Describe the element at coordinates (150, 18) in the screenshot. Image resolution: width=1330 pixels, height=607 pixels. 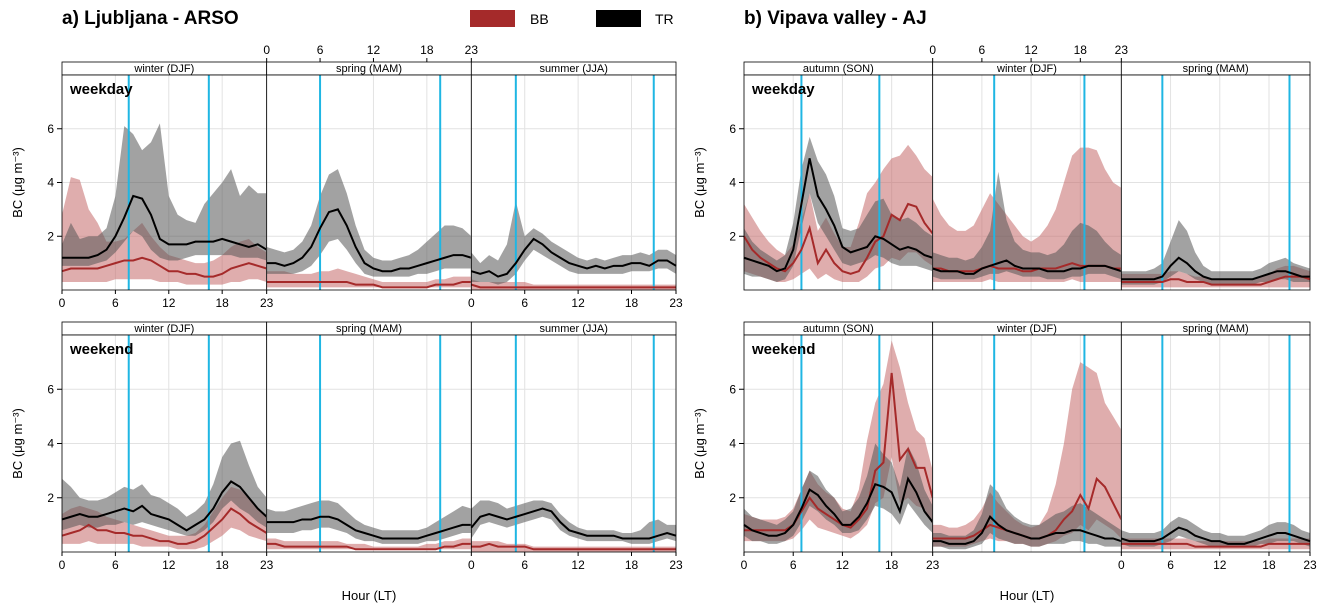
I see `chart-title: a) Ljubljana - ARSO` at that location.